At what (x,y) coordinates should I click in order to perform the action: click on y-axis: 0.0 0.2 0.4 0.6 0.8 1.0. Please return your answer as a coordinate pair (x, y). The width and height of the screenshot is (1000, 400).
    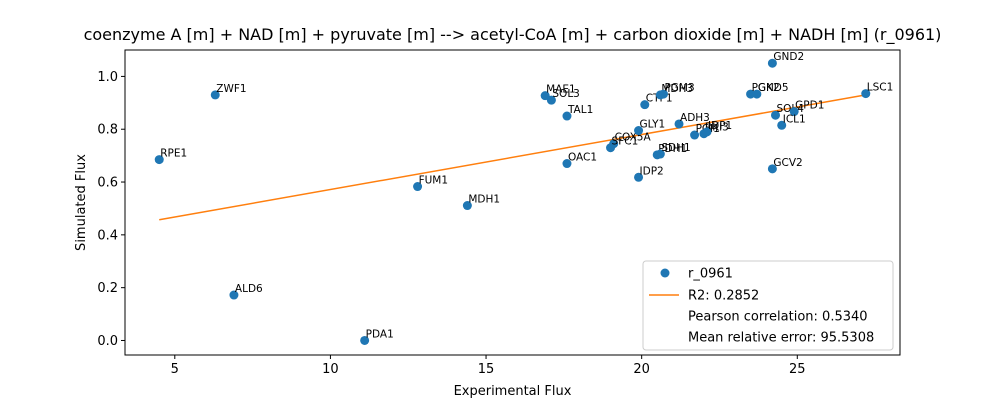
    Looking at the image, I should click on (111, 209).